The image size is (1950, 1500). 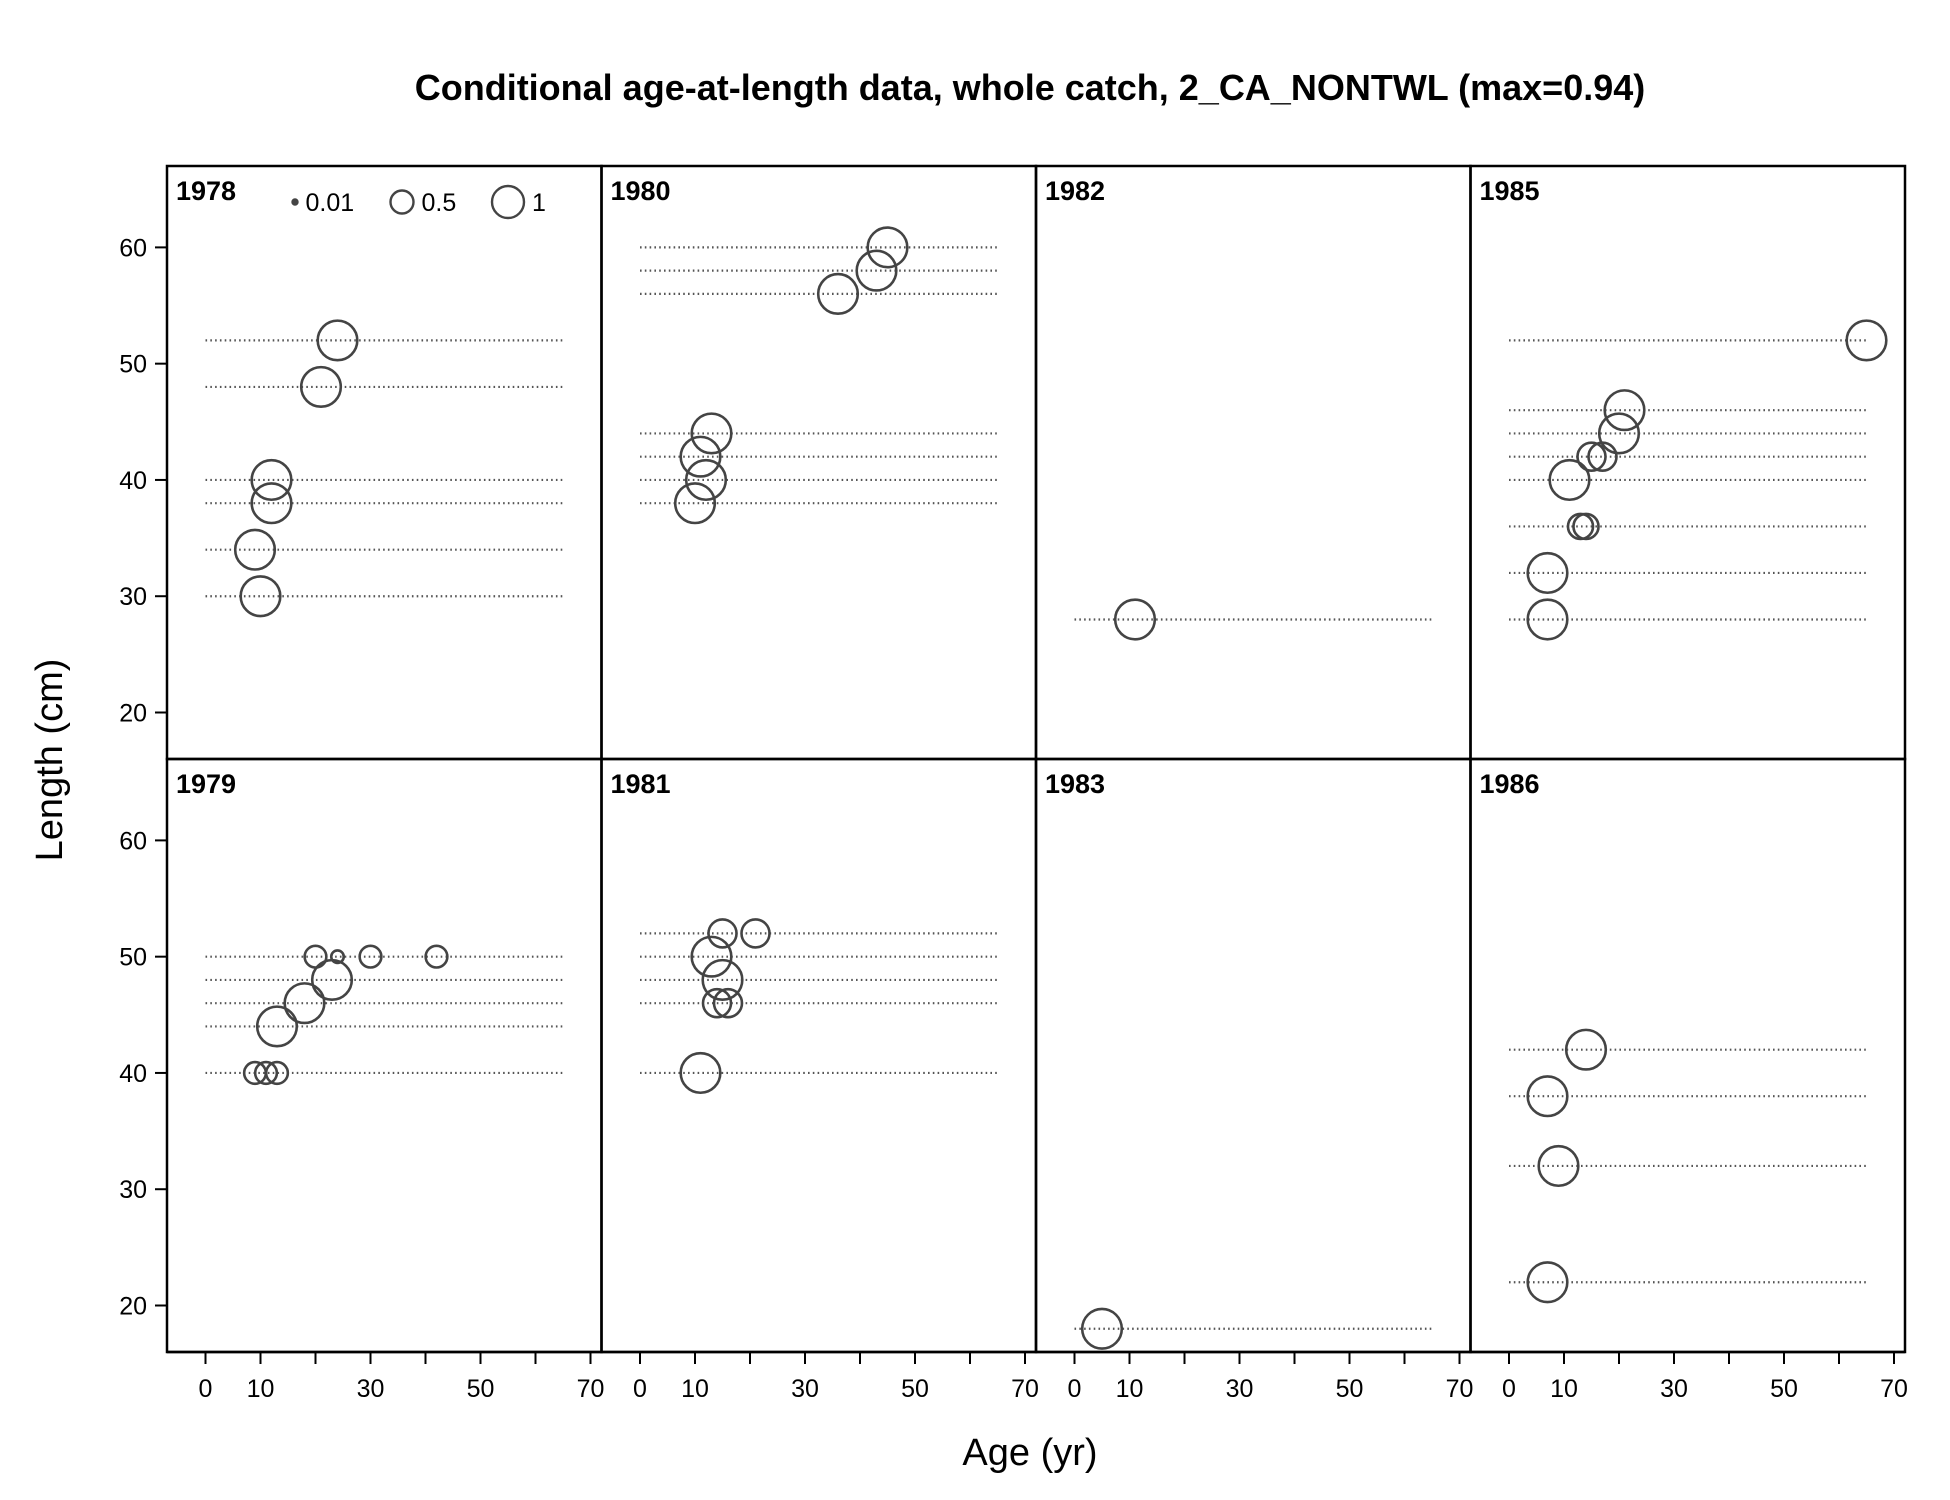 I want to click on legend: 0.01 0.5 1, so click(x=418, y=202).